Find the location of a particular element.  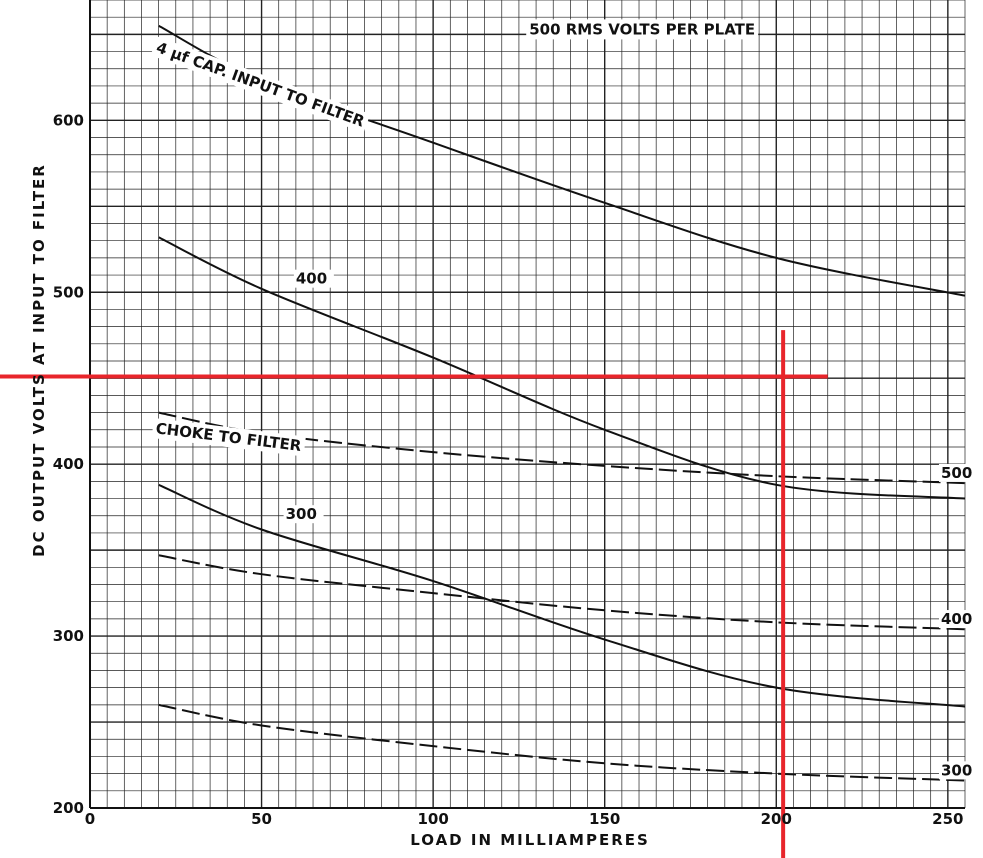

y-tick-label: 600 is located at coordinates (68, 120).